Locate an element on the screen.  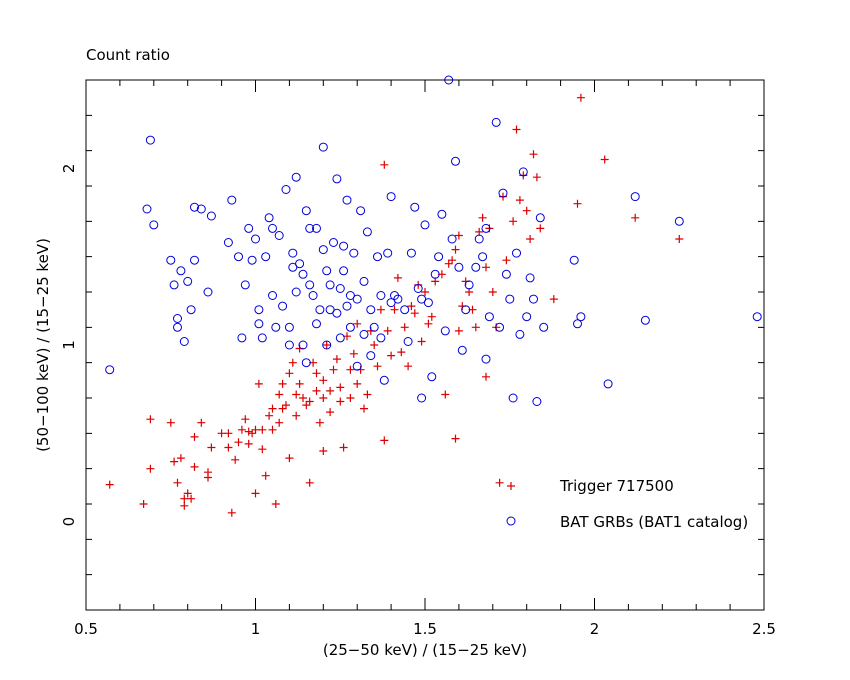
x-axis-label: (25−50 keV) / (15−25 keV) is located at coordinates (425, 650).